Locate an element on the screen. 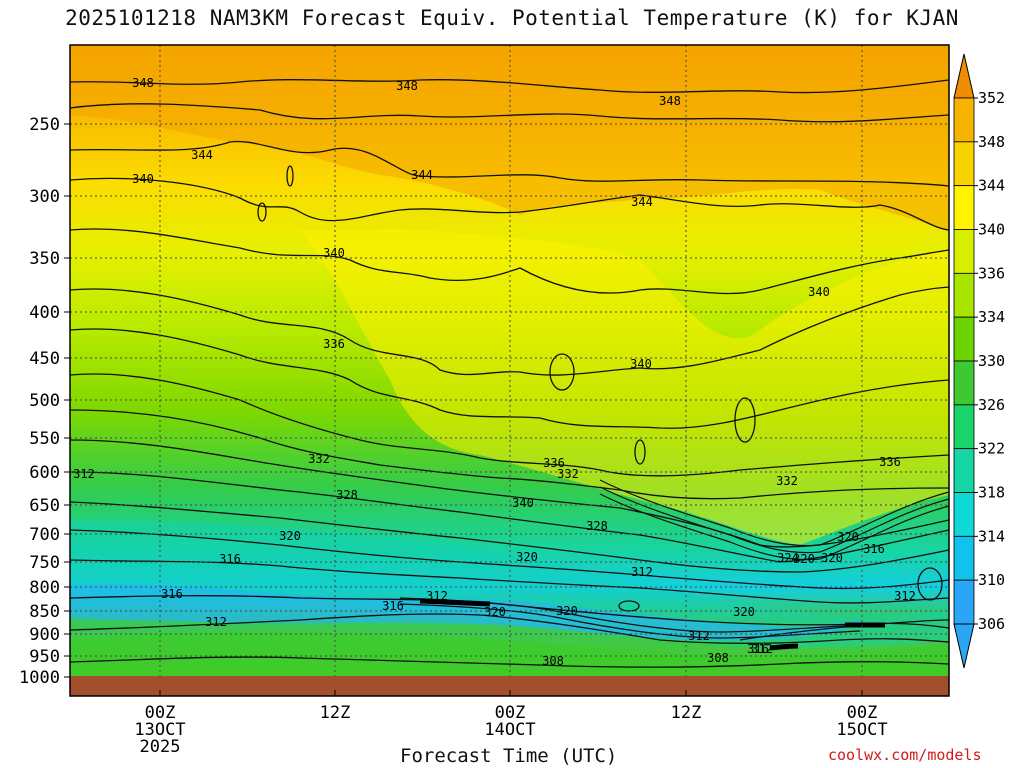 This screenshot has height=768, width=1024. y-tick-label: 1000 is located at coordinates (39, 678).